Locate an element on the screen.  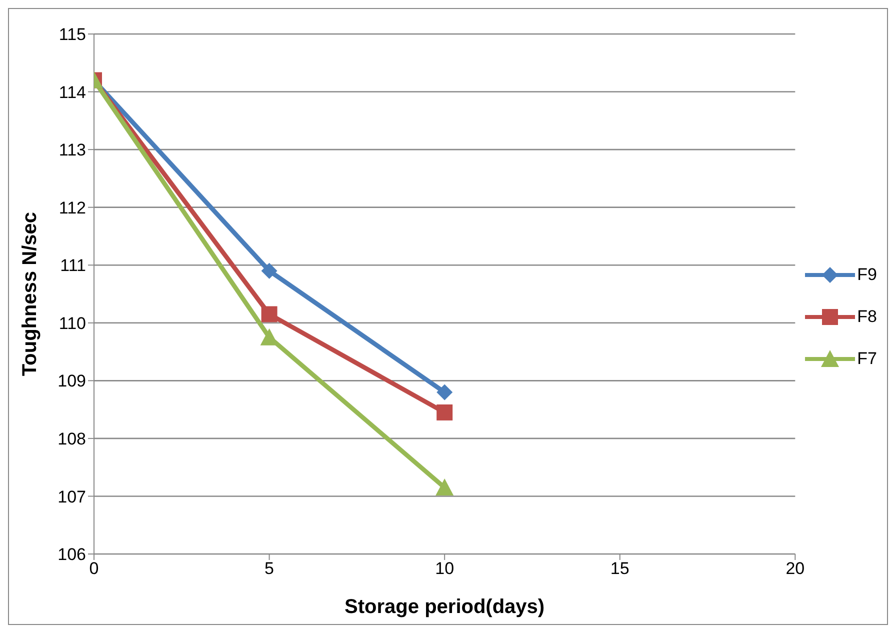
x-tick-label: 5 is located at coordinates (269, 568).